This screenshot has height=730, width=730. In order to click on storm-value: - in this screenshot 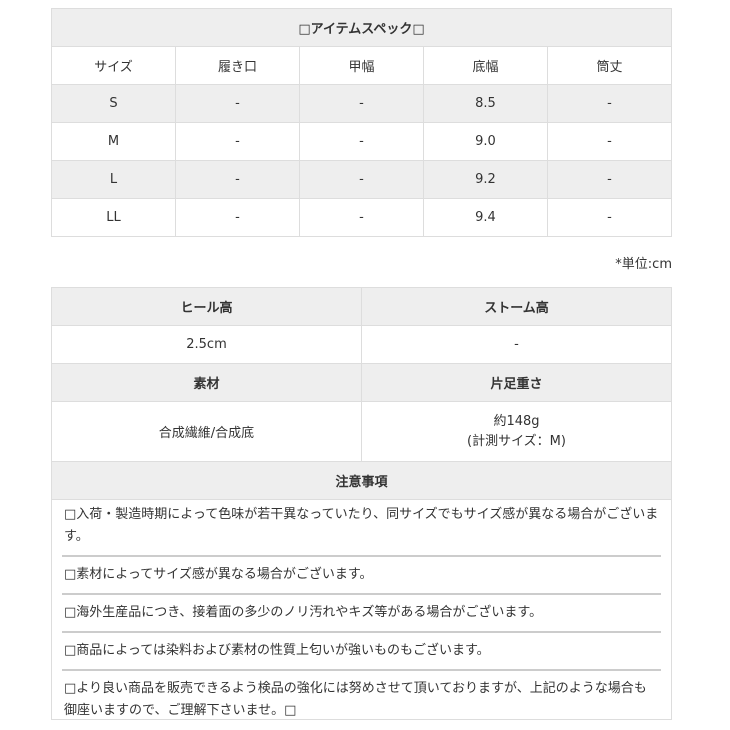, I will do `click(516, 344)`.